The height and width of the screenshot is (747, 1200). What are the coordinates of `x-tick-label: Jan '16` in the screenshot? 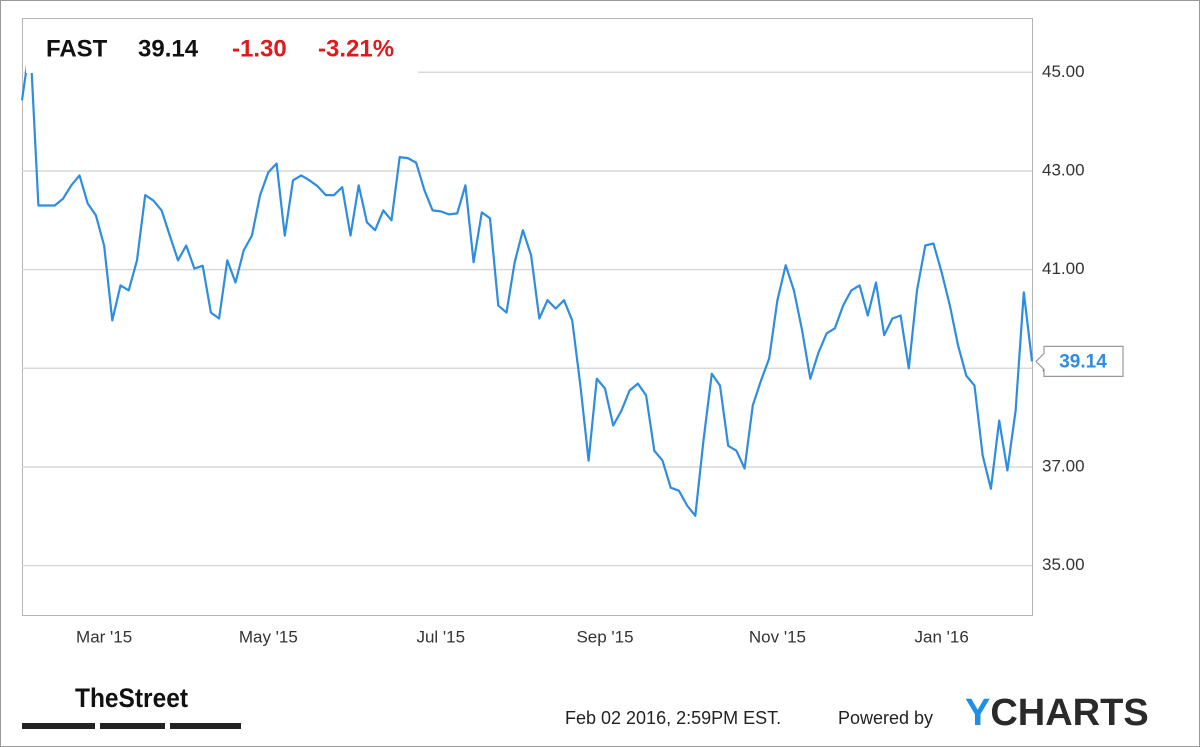 It's located at (942, 636).